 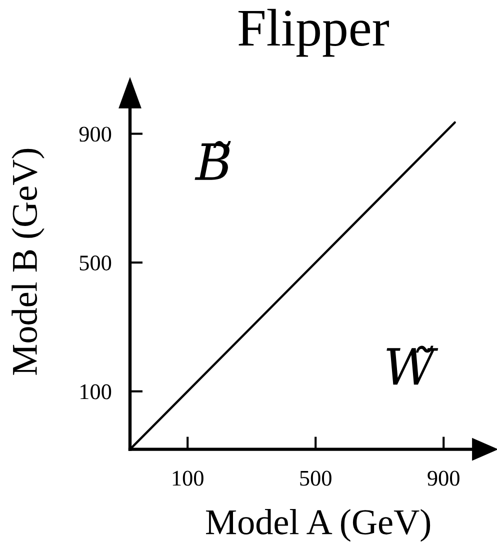 I want to click on x-tick-label: 100, so click(x=188, y=478).